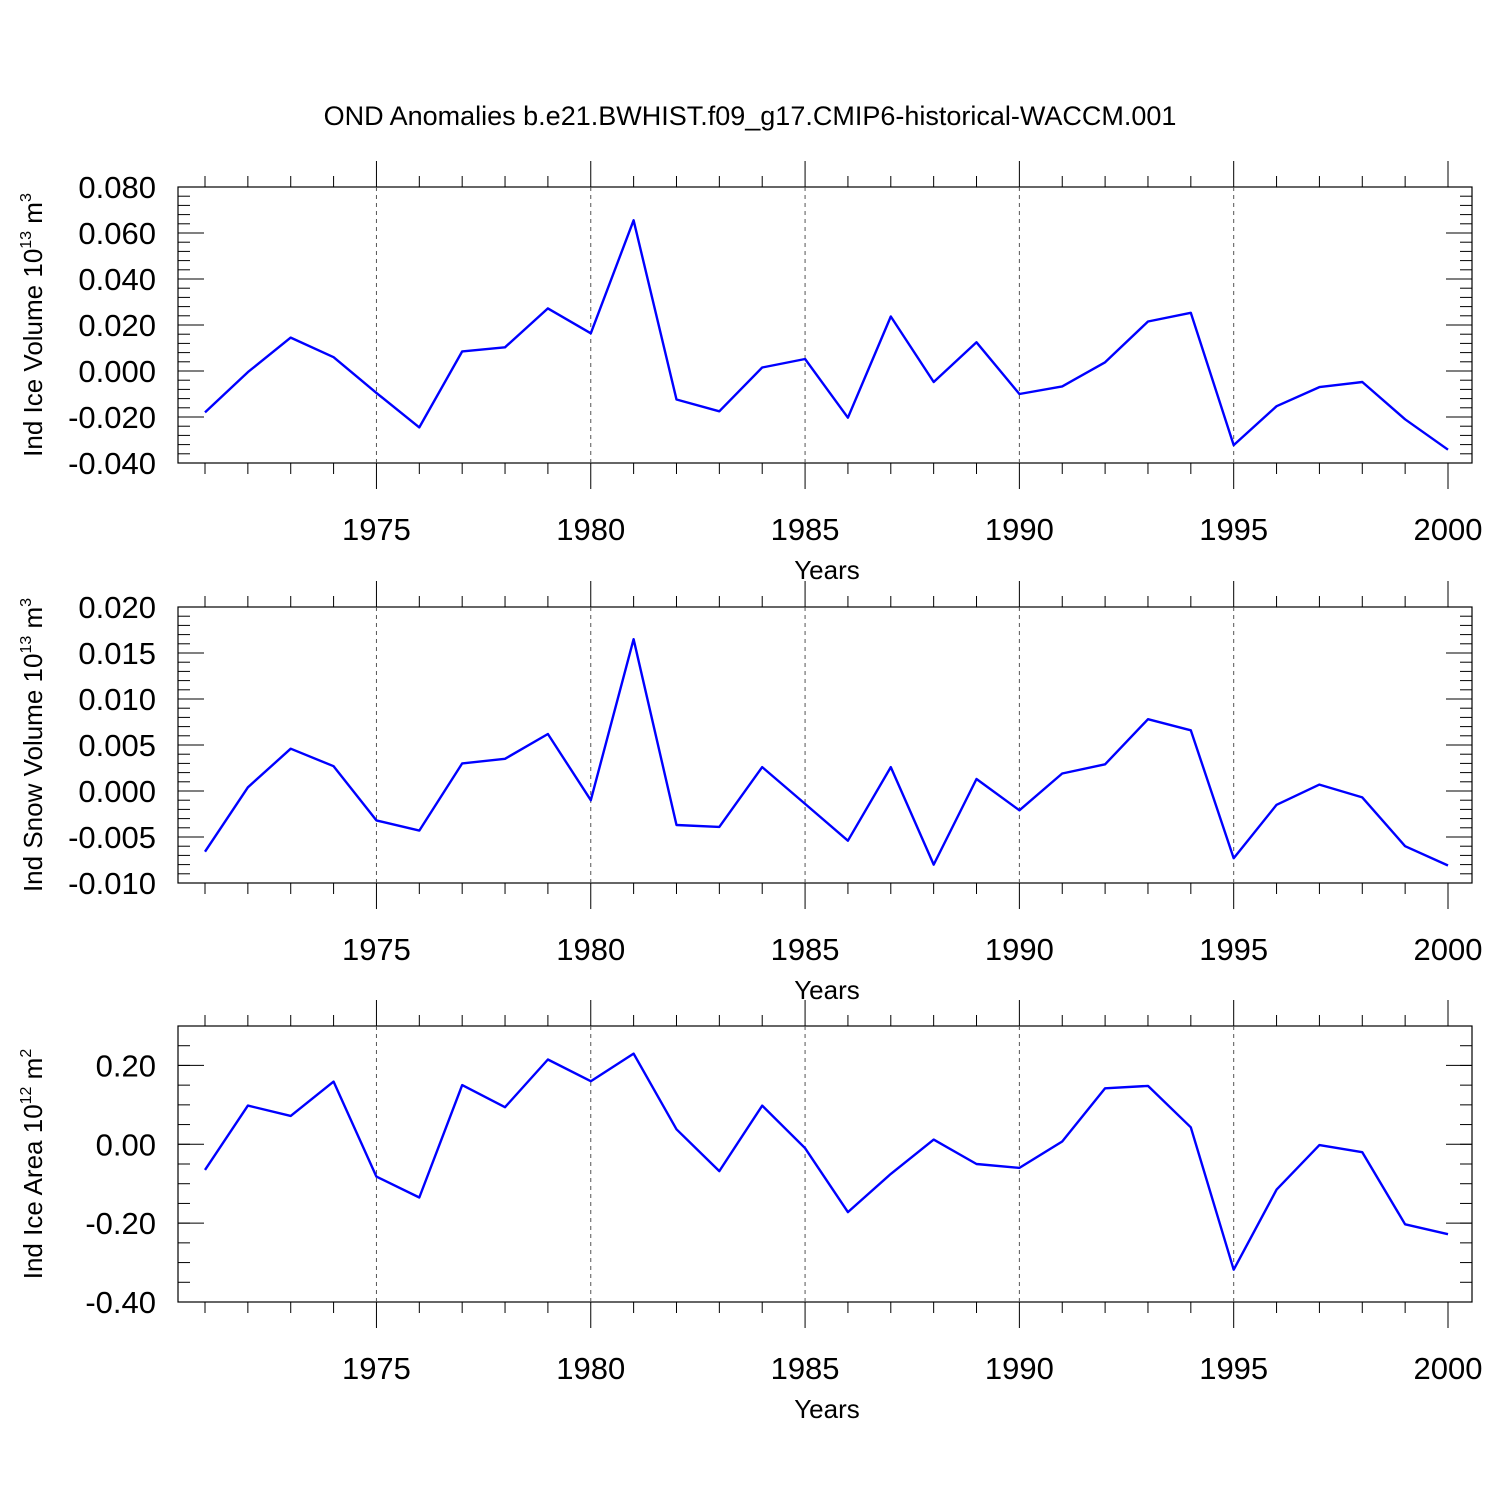 Image resolution: width=1500 pixels, height=1500 pixels. Describe the element at coordinates (117, 233) in the screenshot. I see `y-tick-label: 0.060` at that location.